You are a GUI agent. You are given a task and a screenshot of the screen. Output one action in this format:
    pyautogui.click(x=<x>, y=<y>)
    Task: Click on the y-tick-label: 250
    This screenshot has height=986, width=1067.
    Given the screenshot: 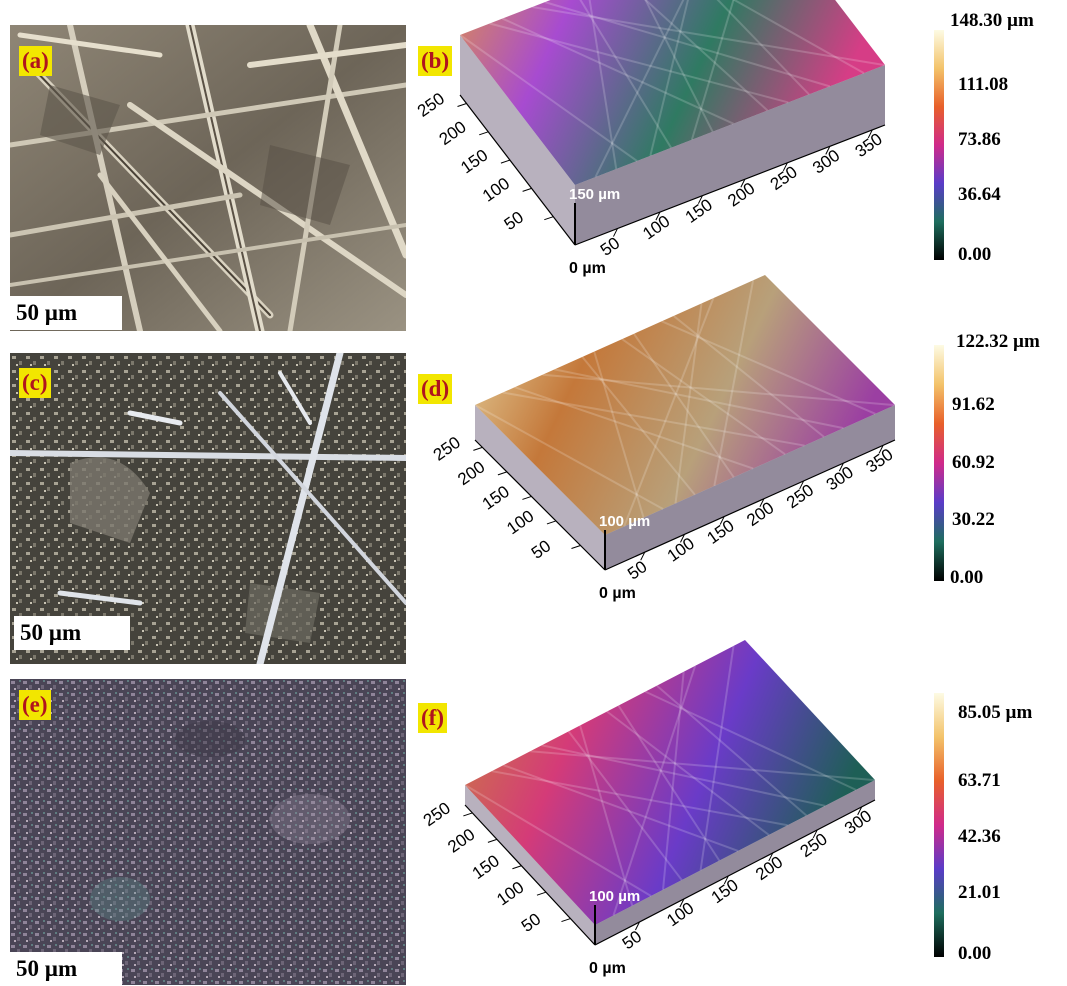 What is the action you would take?
    pyautogui.click(x=431, y=105)
    